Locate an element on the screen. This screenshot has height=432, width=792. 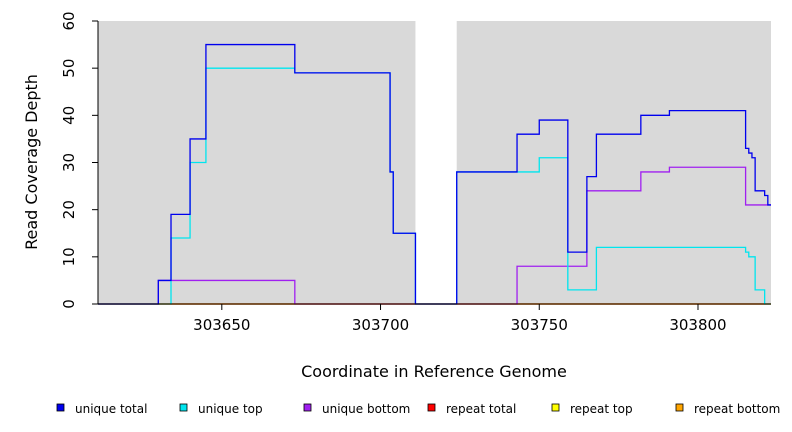
y-tick-label: 30 is located at coordinates (69, 162).